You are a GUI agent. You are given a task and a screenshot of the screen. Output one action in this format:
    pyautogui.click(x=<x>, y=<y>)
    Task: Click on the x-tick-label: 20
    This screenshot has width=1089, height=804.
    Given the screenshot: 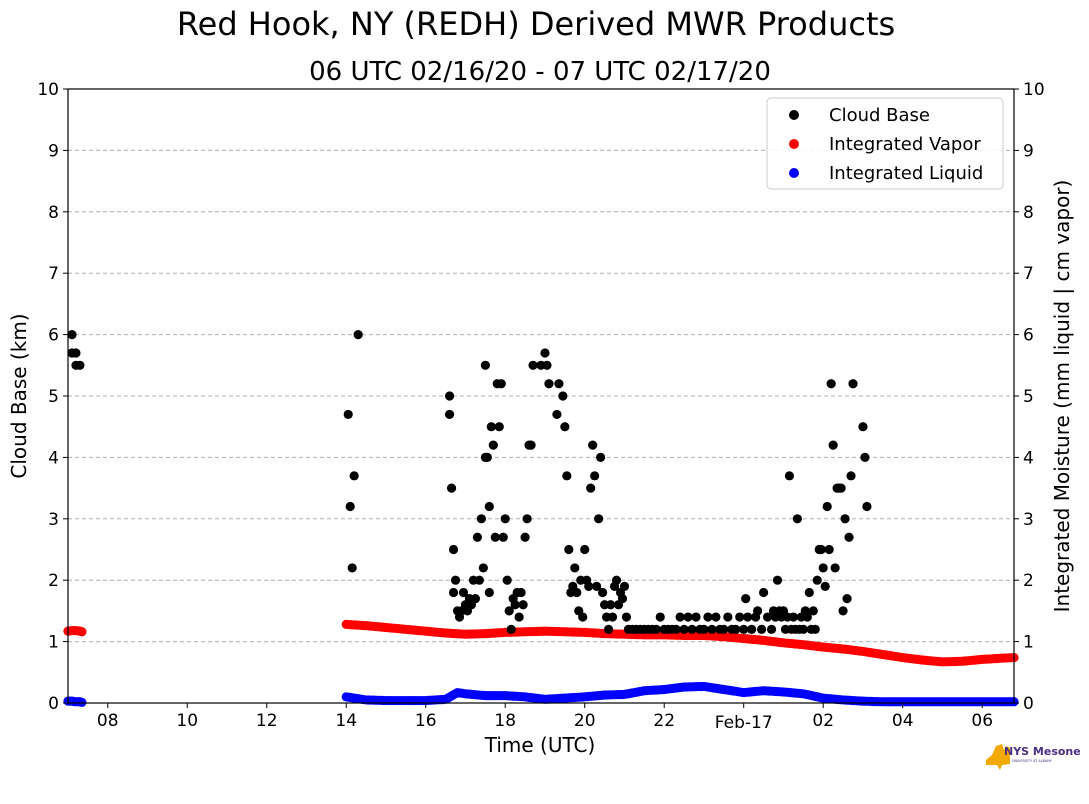 What is the action you would take?
    pyautogui.click(x=585, y=721)
    